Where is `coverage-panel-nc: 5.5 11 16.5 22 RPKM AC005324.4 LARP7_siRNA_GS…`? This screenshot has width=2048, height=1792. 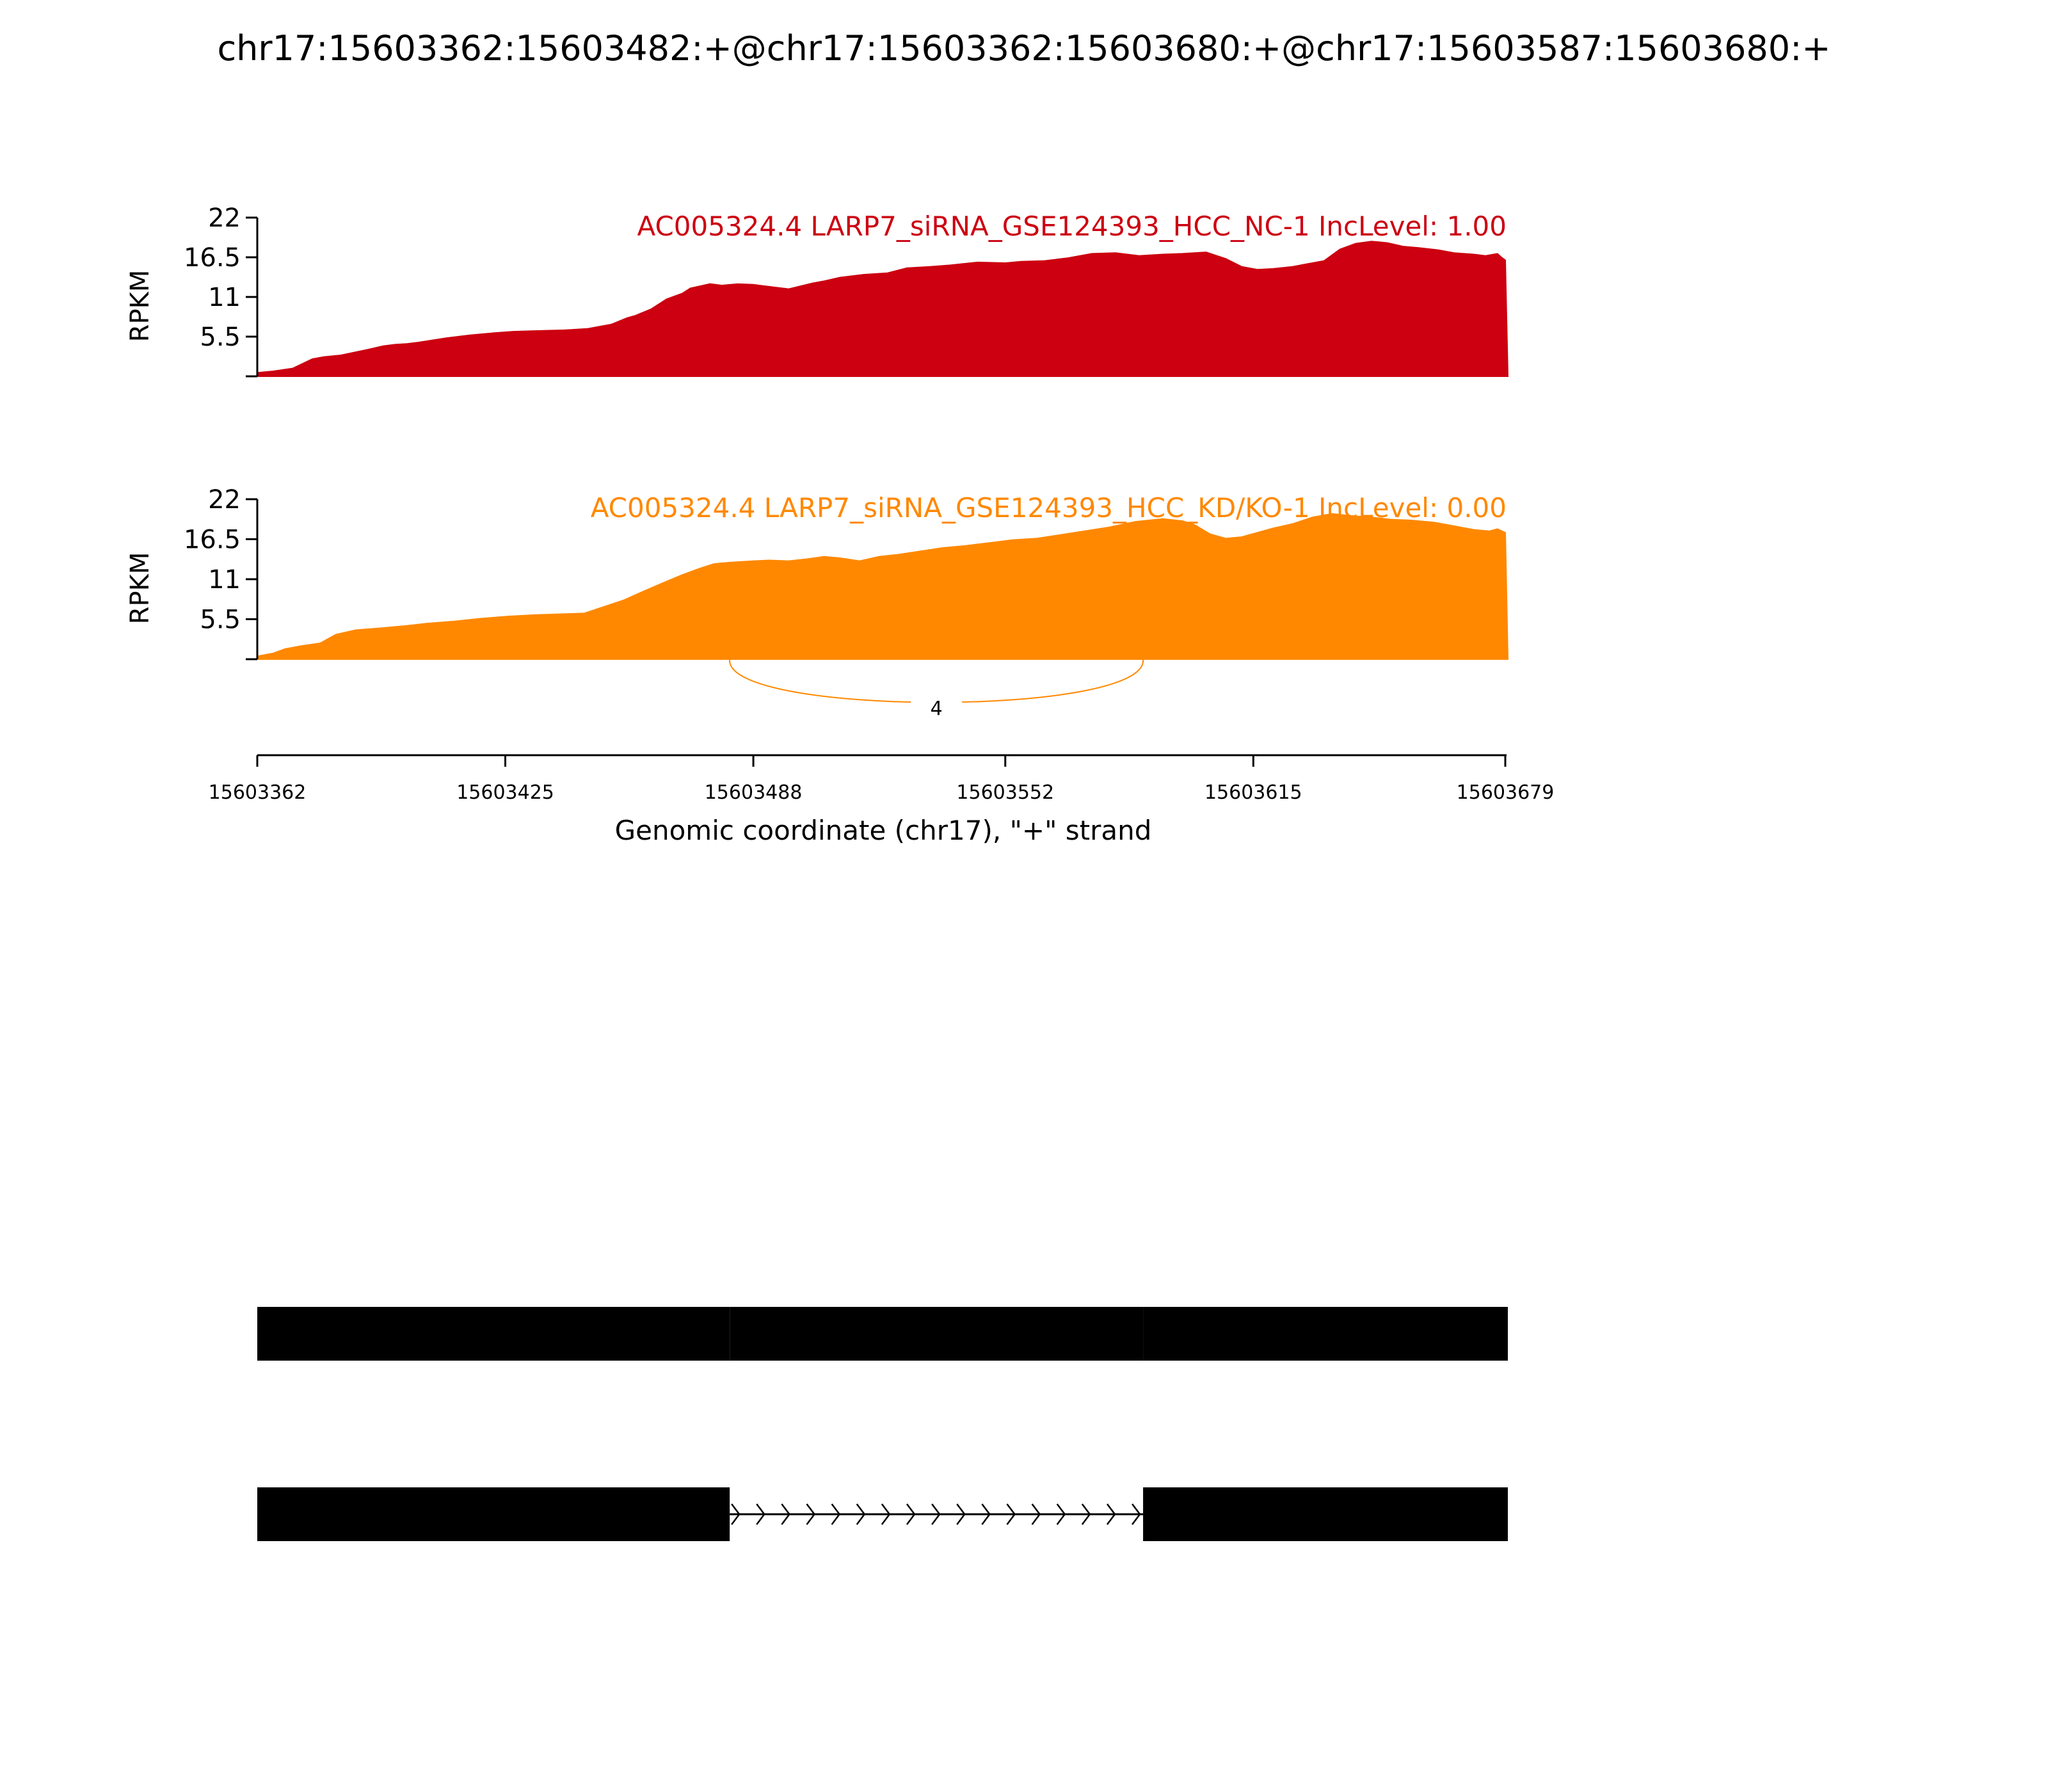 coverage-panel-nc: 5.5 11 16.5 22 RPKM AC005324.4 LARP7_siRNA_GS… is located at coordinates (817, 291).